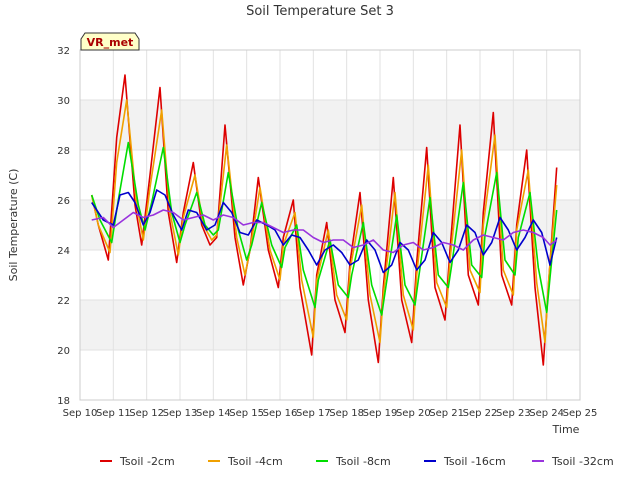 The width and height of the screenshot is (640, 480). What do you see at coordinates (346, 413) in the screenshot?
I see `x-tick-label: Sep 18` at bounding box center [346, 413].